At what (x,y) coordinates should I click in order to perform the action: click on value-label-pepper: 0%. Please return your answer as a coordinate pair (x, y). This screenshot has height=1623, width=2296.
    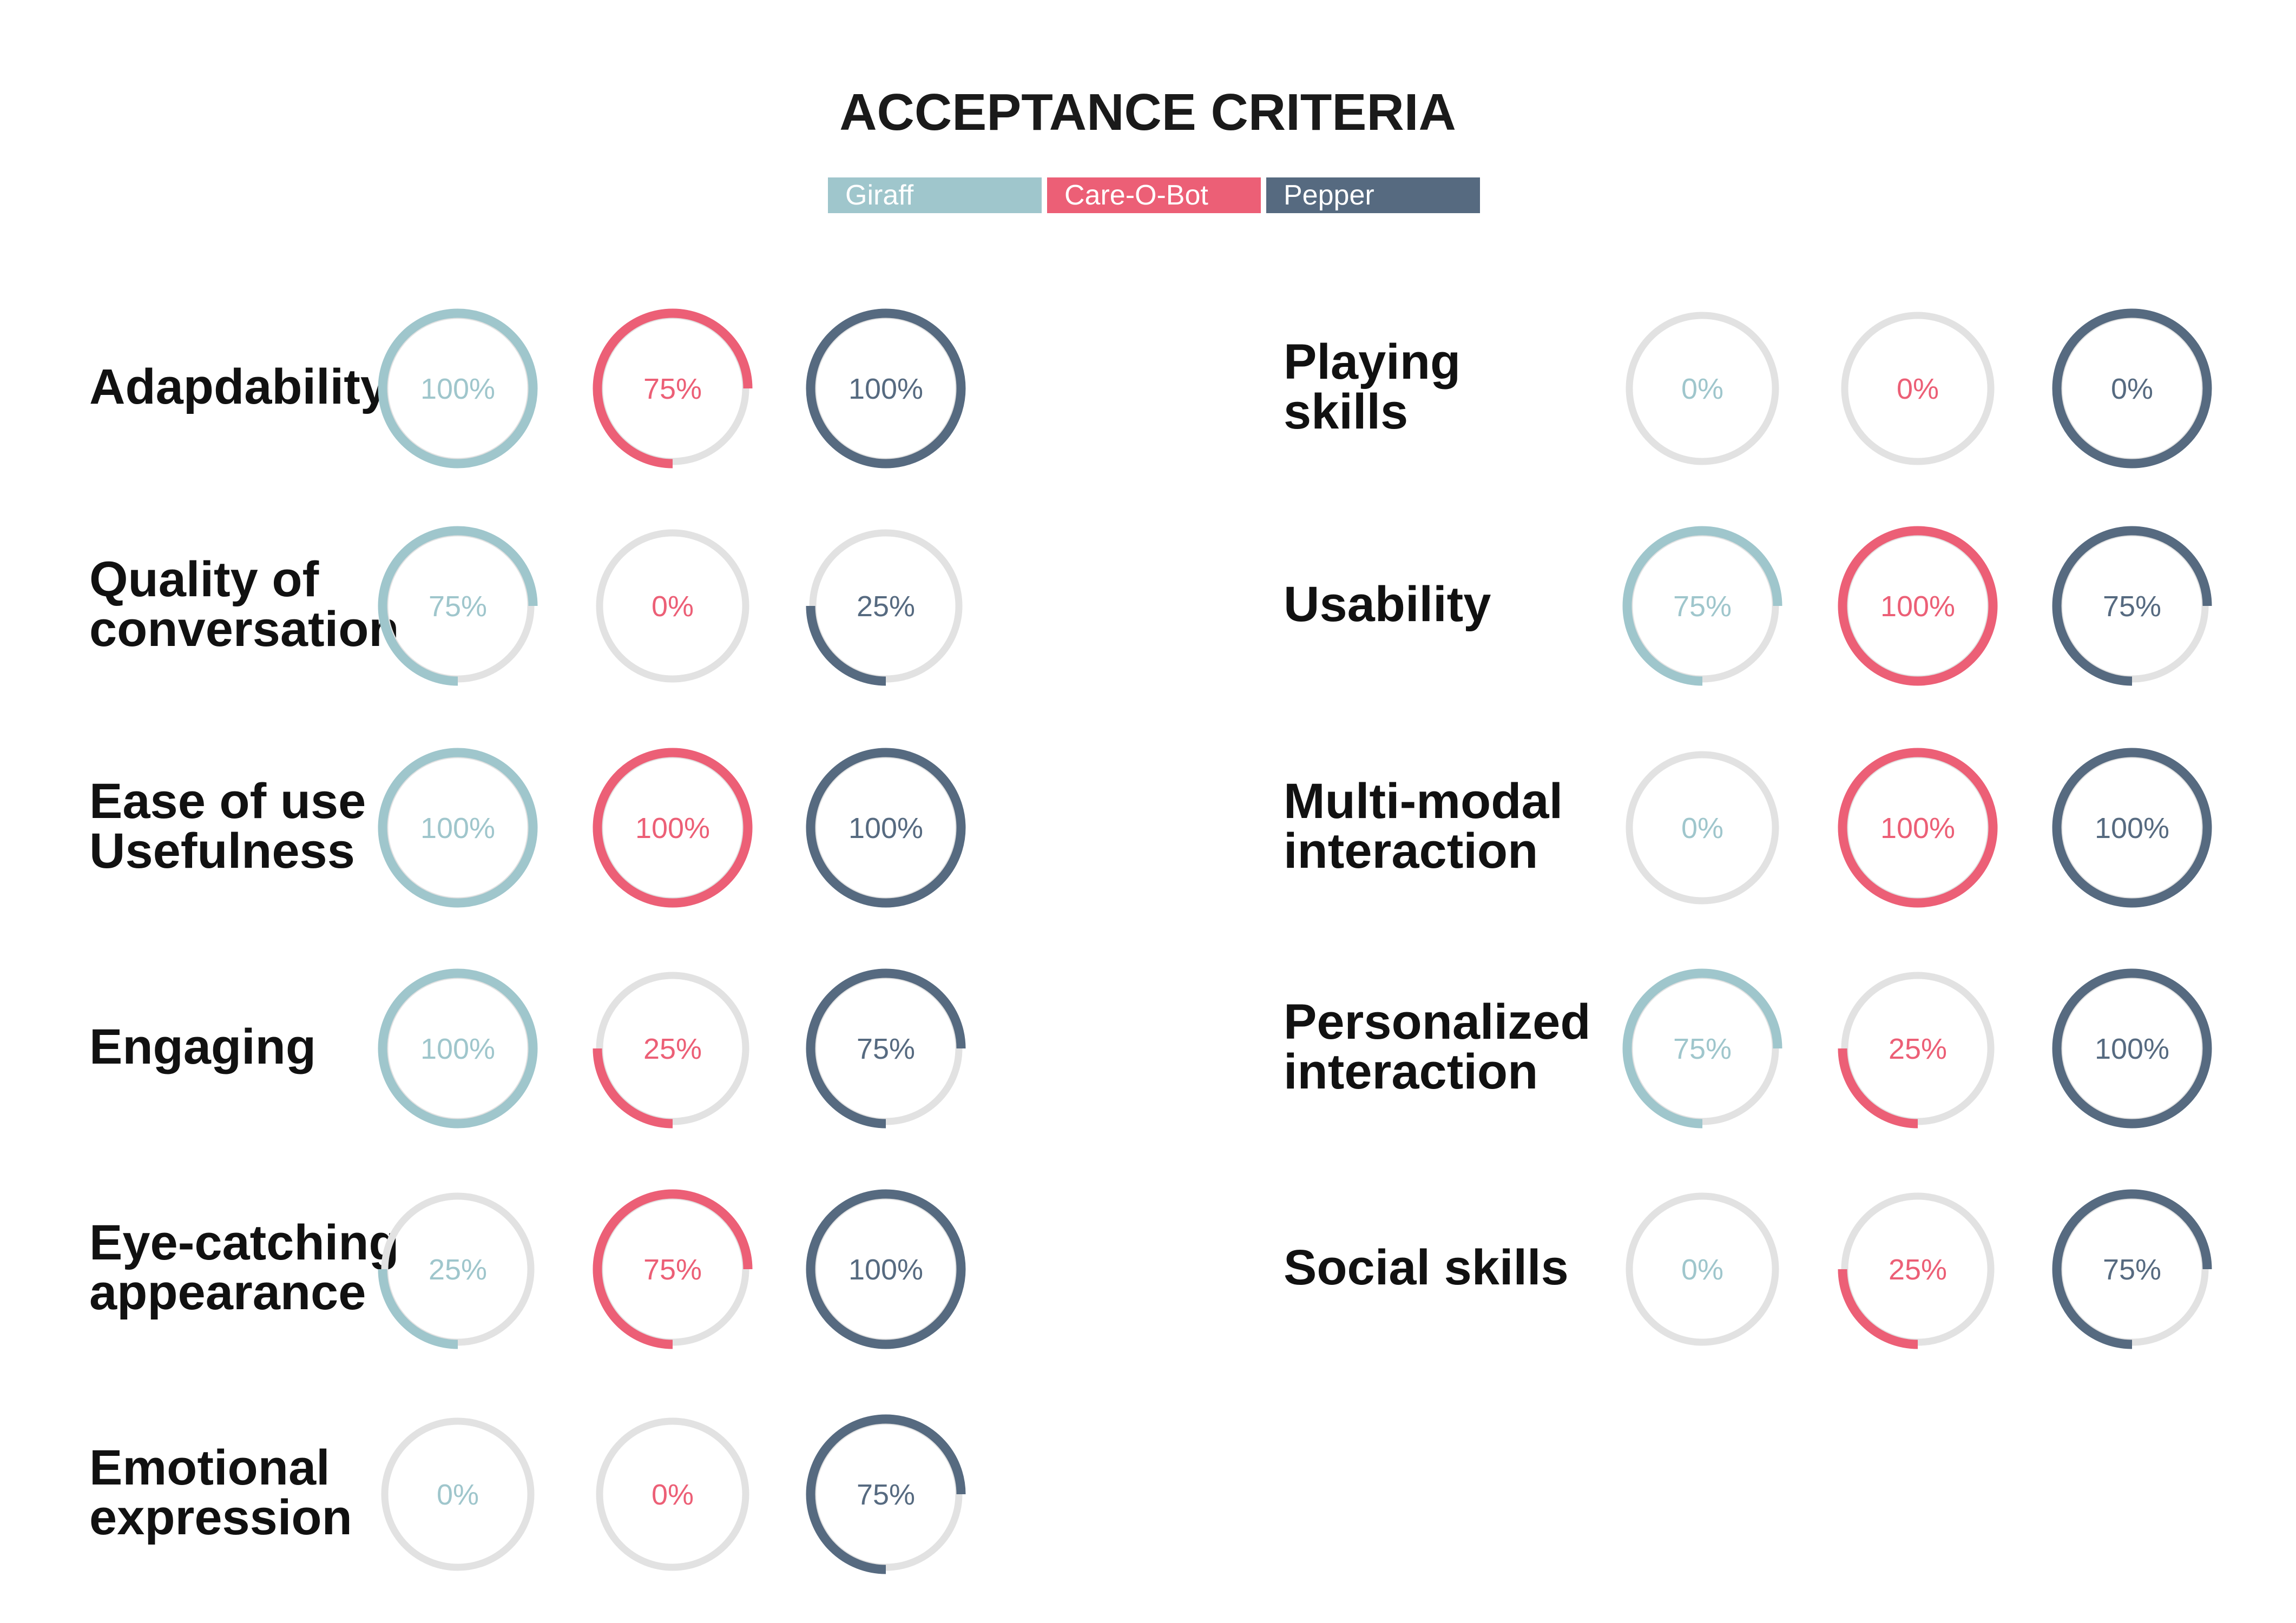
    Looking at the image, I should click on (2132, 389).